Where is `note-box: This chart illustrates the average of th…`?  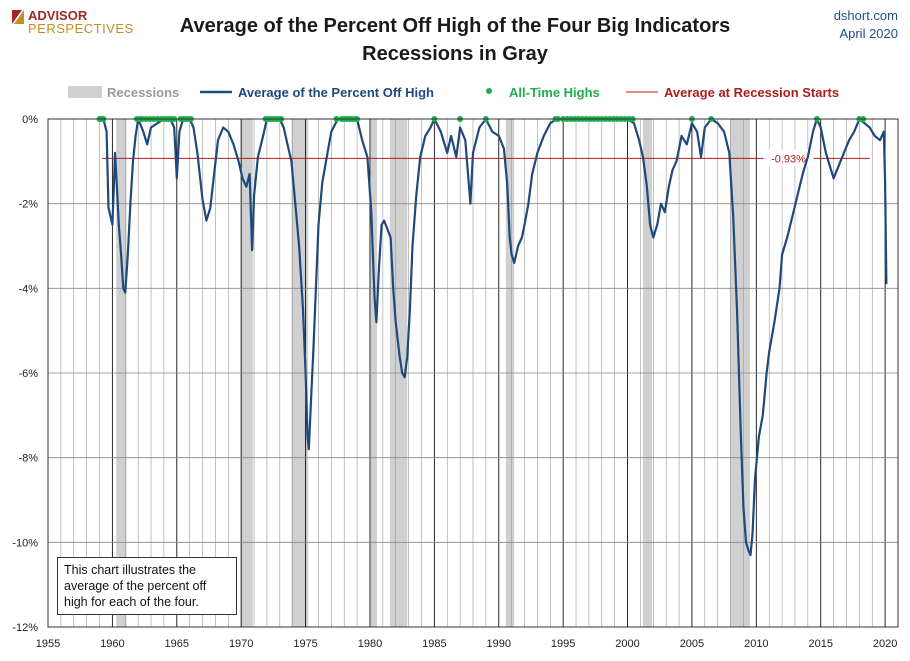 note-box: This chart illustrates the average of th… is located at coordinates (147, 586).